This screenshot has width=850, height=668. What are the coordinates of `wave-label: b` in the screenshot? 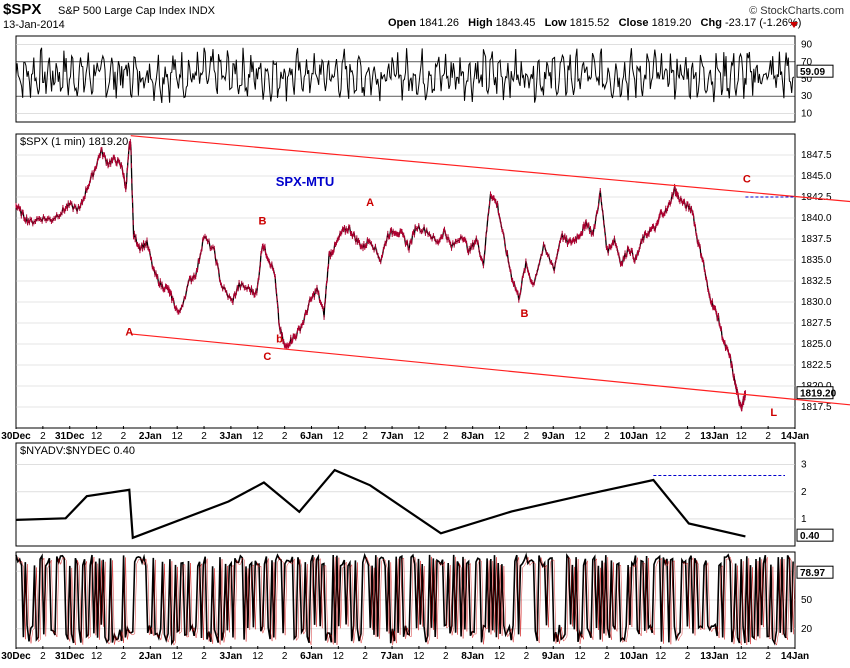 It's located at (279, 339).